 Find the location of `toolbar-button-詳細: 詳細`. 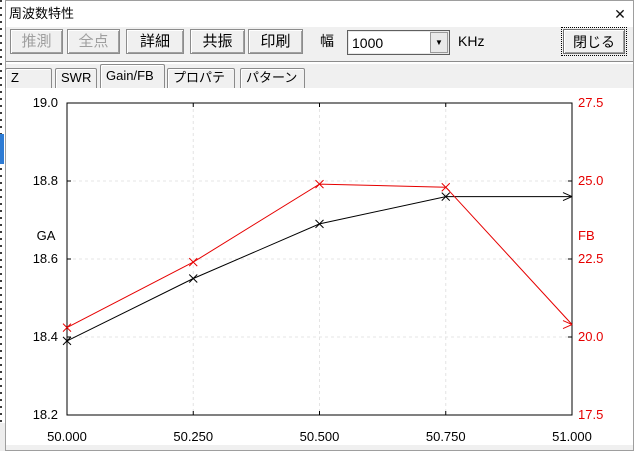

toolbar-button-詳細: 詳細 is located at coordinates (155, 41).